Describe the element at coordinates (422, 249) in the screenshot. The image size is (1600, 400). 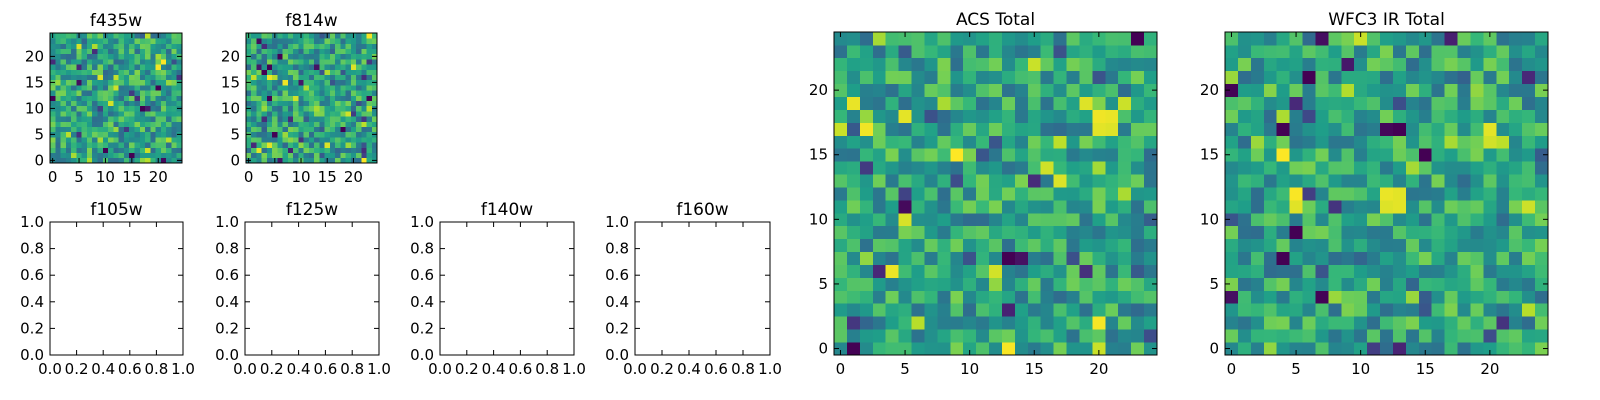
I see `y-tick-label: 0.8` at that location.